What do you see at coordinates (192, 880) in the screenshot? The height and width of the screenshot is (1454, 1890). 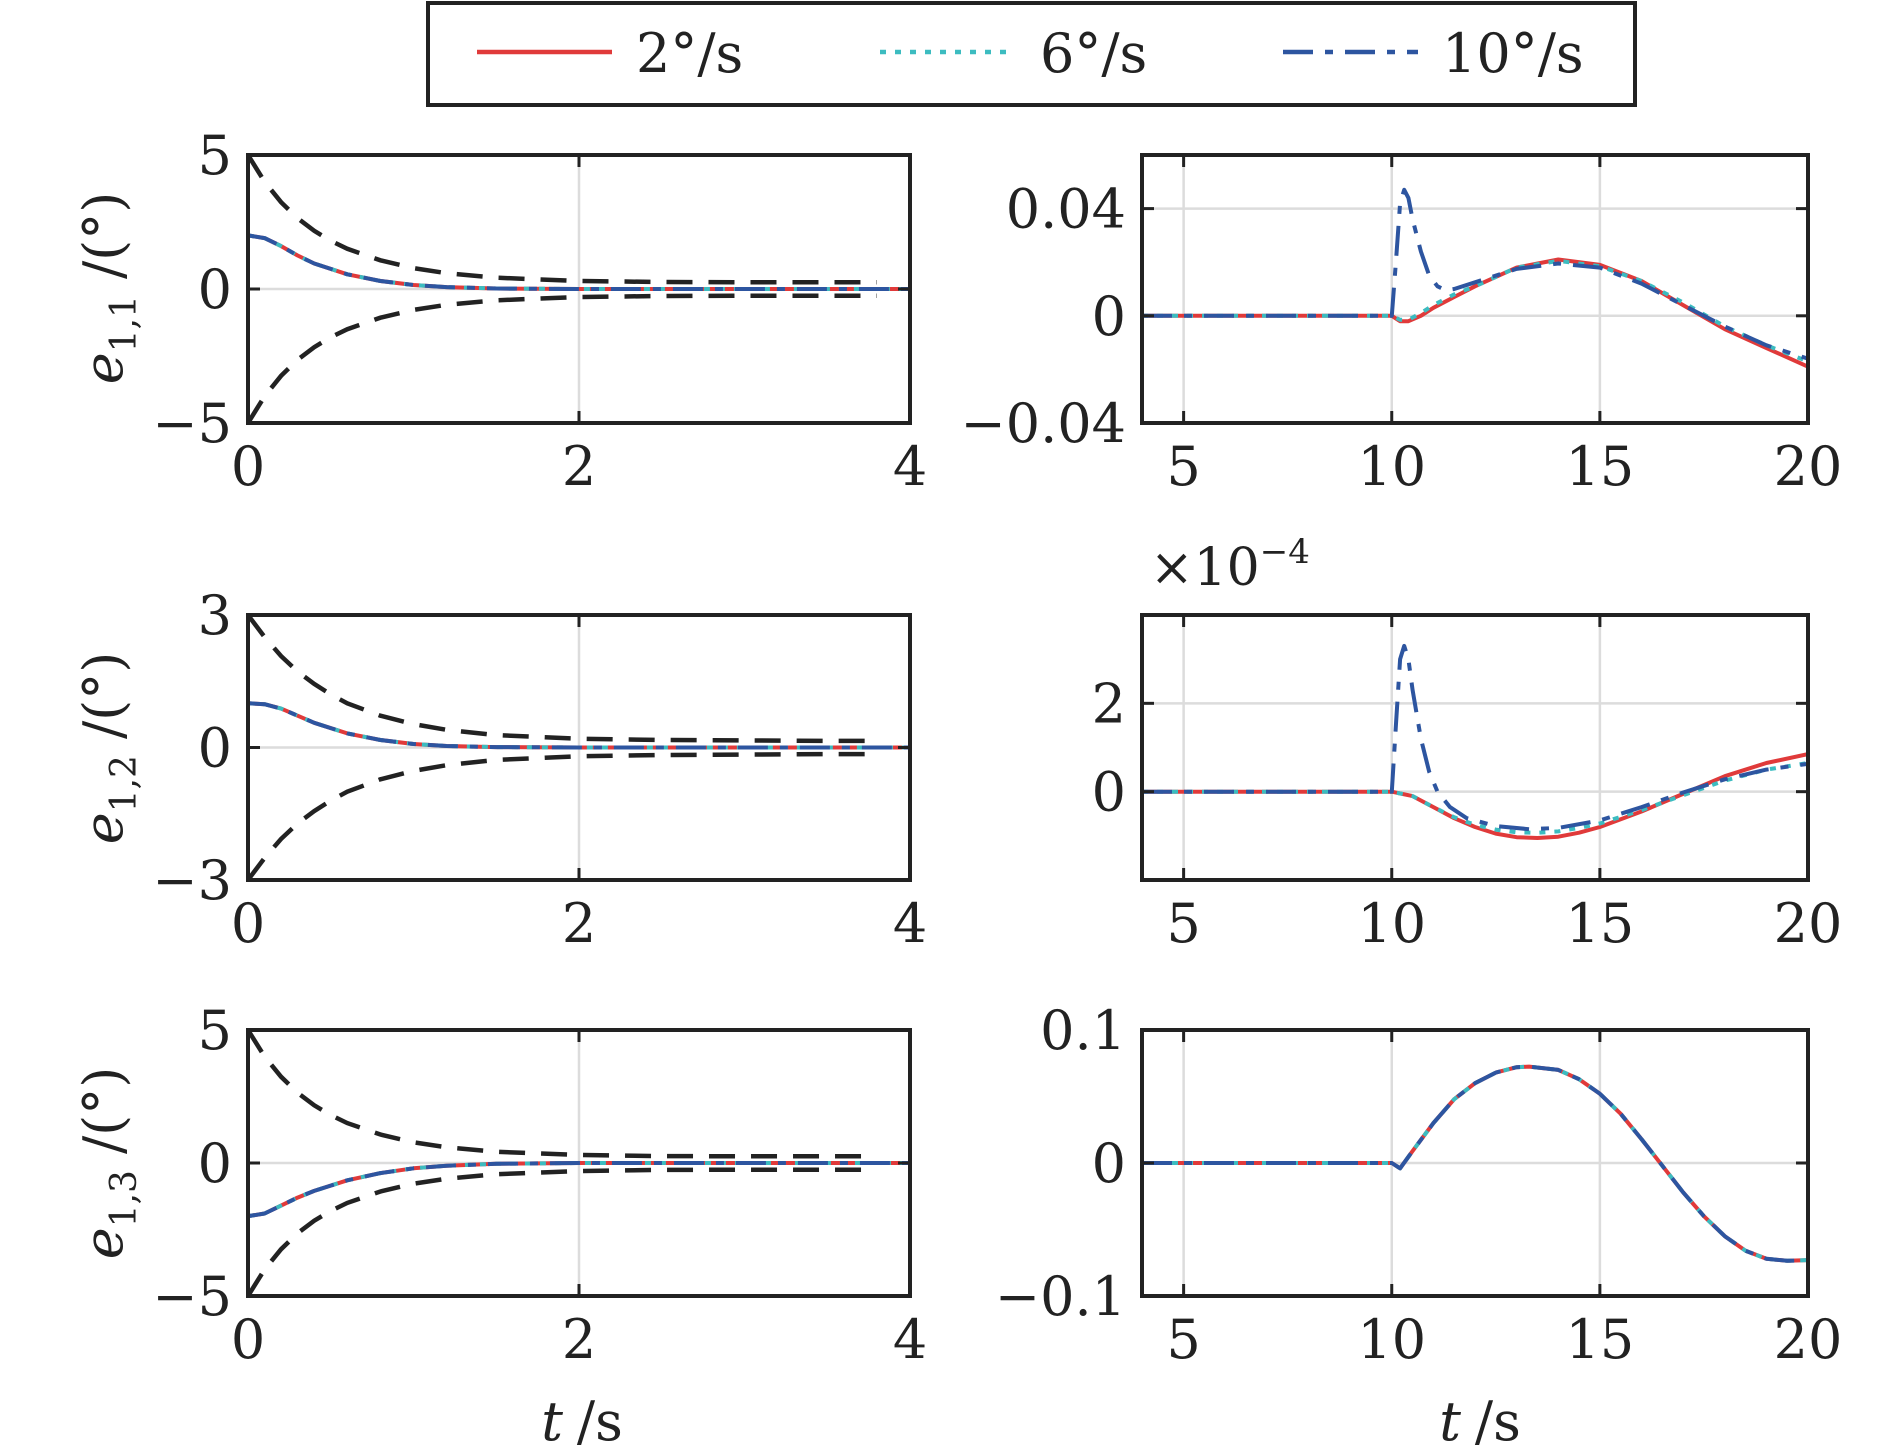 I see `y-tick-label: −3` at bounding box center [192, 880].